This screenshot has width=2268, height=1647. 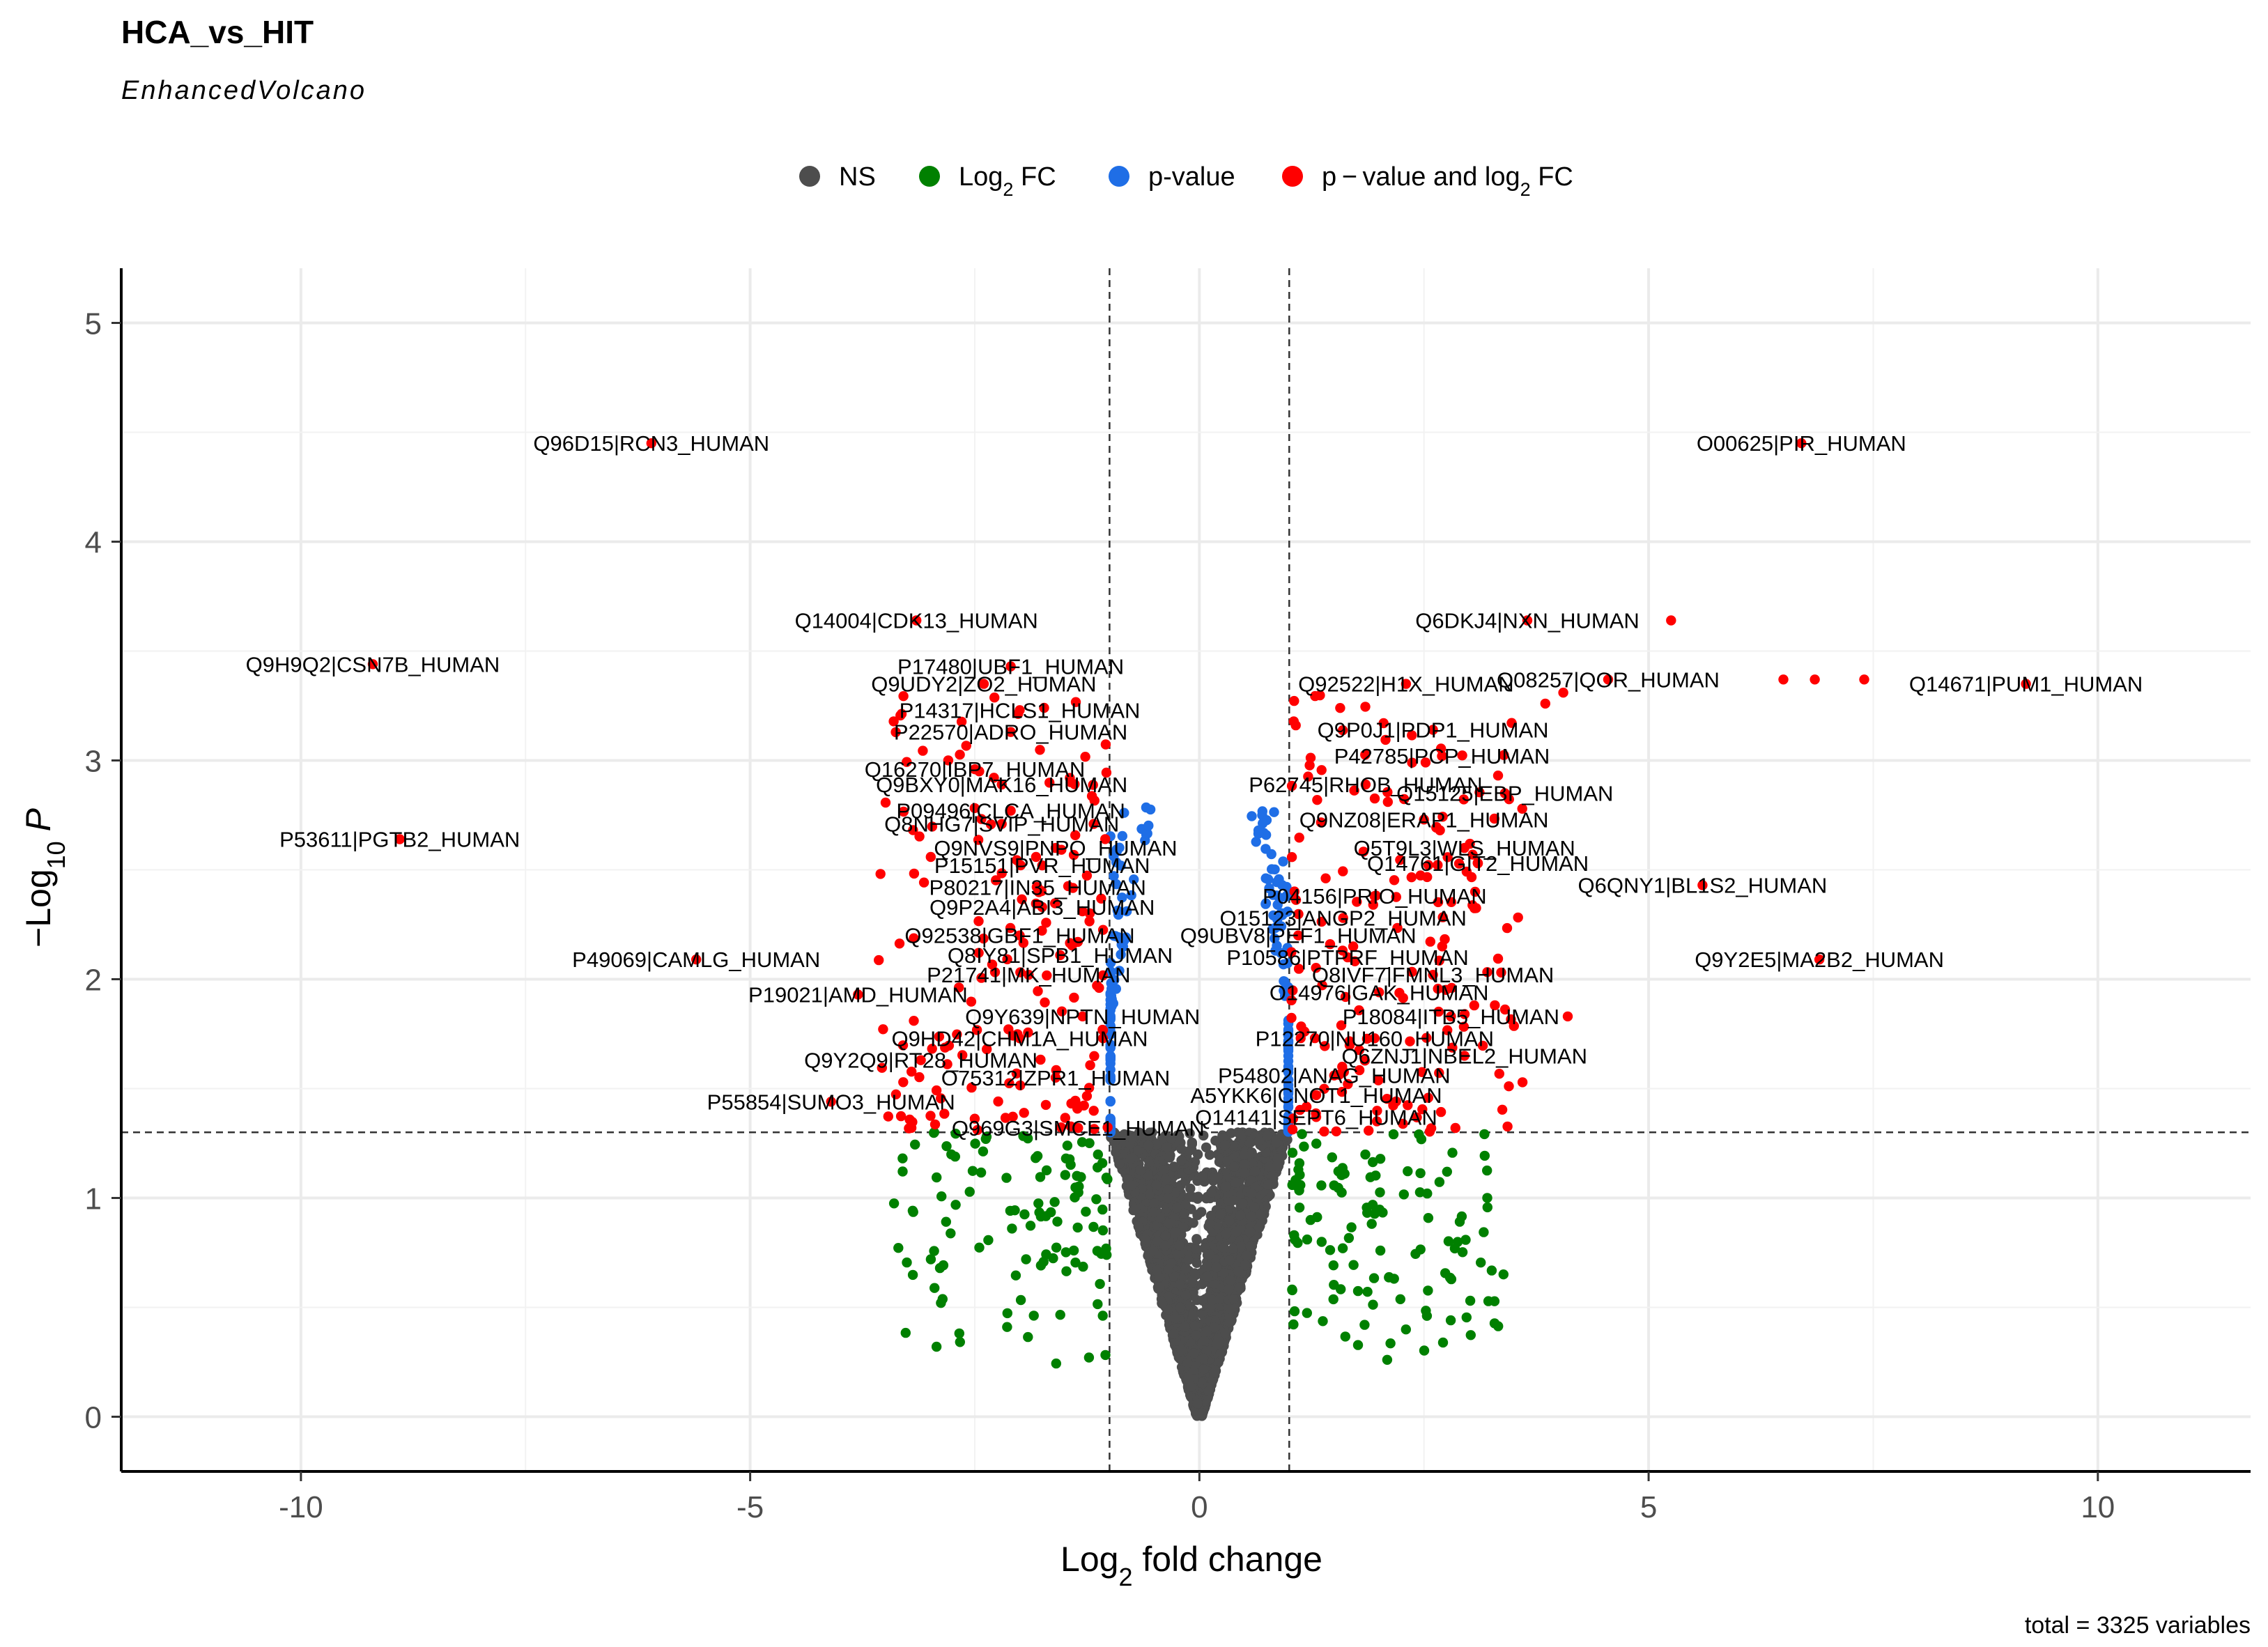 I want to click on chart-title: HCA_vs_HIT, so click(x=217, y=32).